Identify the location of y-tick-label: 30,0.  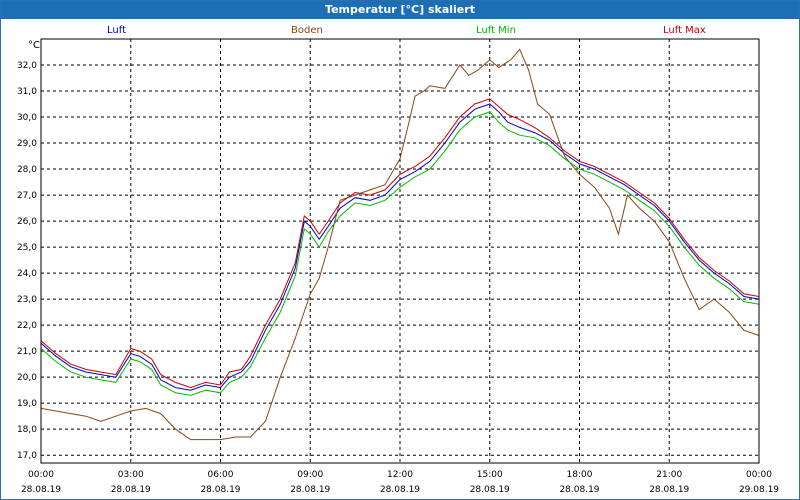
(27, 118).